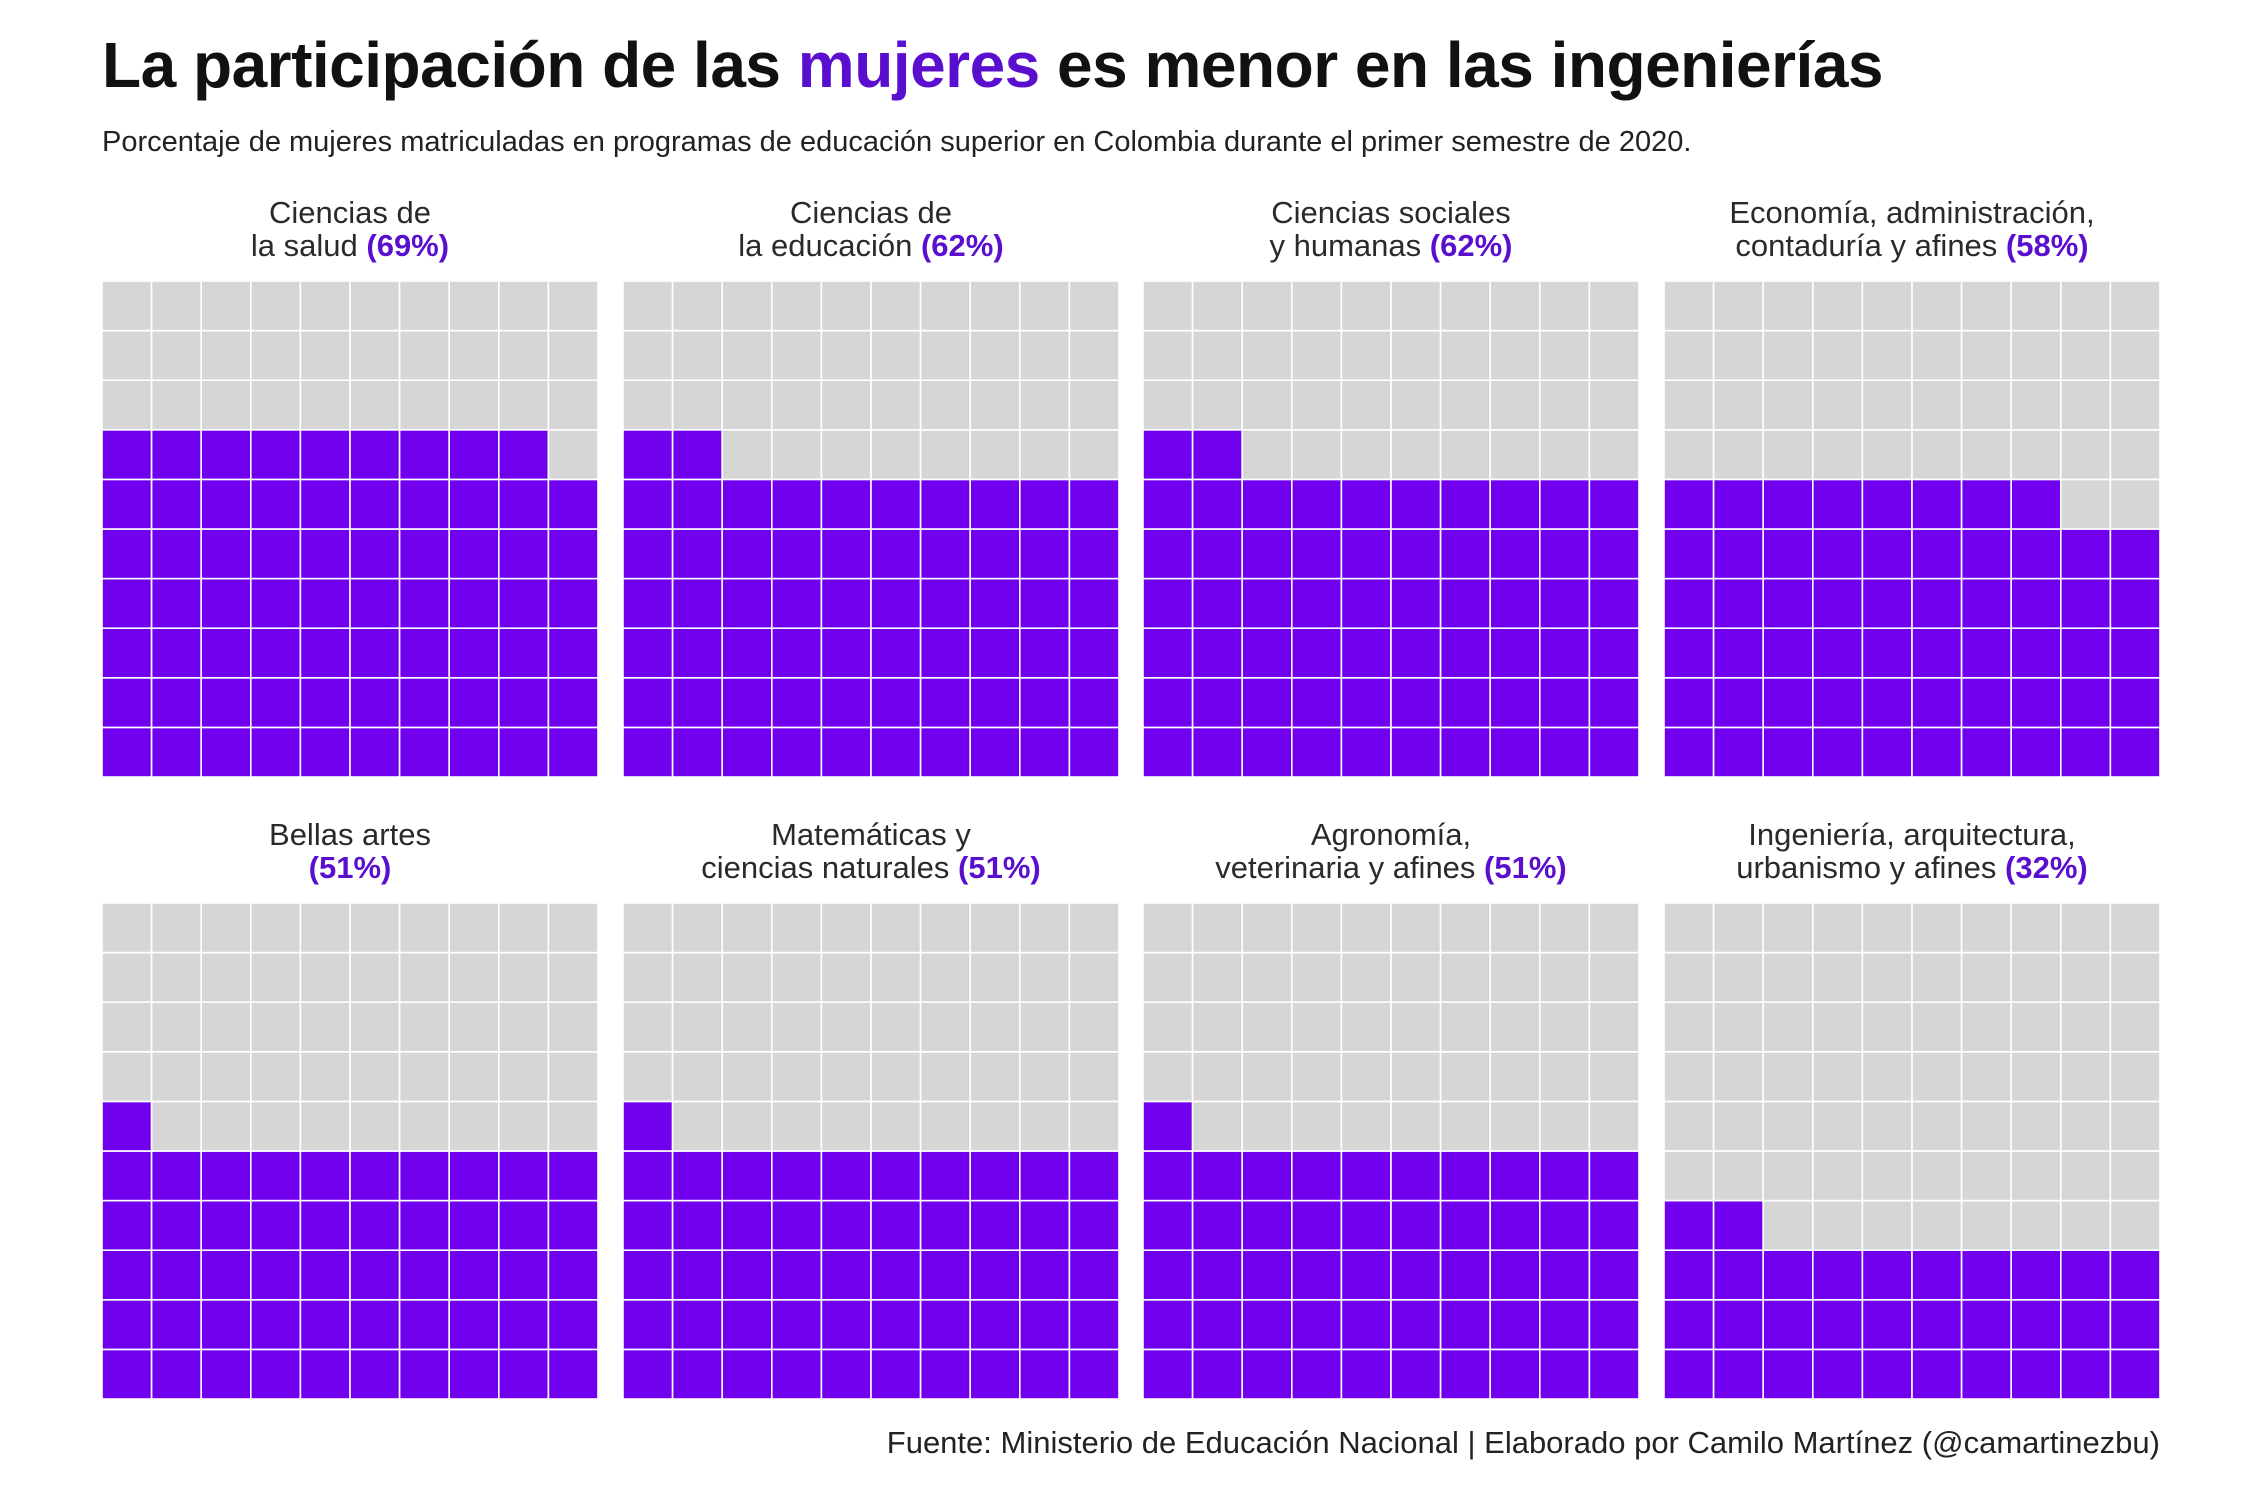  I want to click on panel-label-line1: Agronomía,, so click(1391, 834).